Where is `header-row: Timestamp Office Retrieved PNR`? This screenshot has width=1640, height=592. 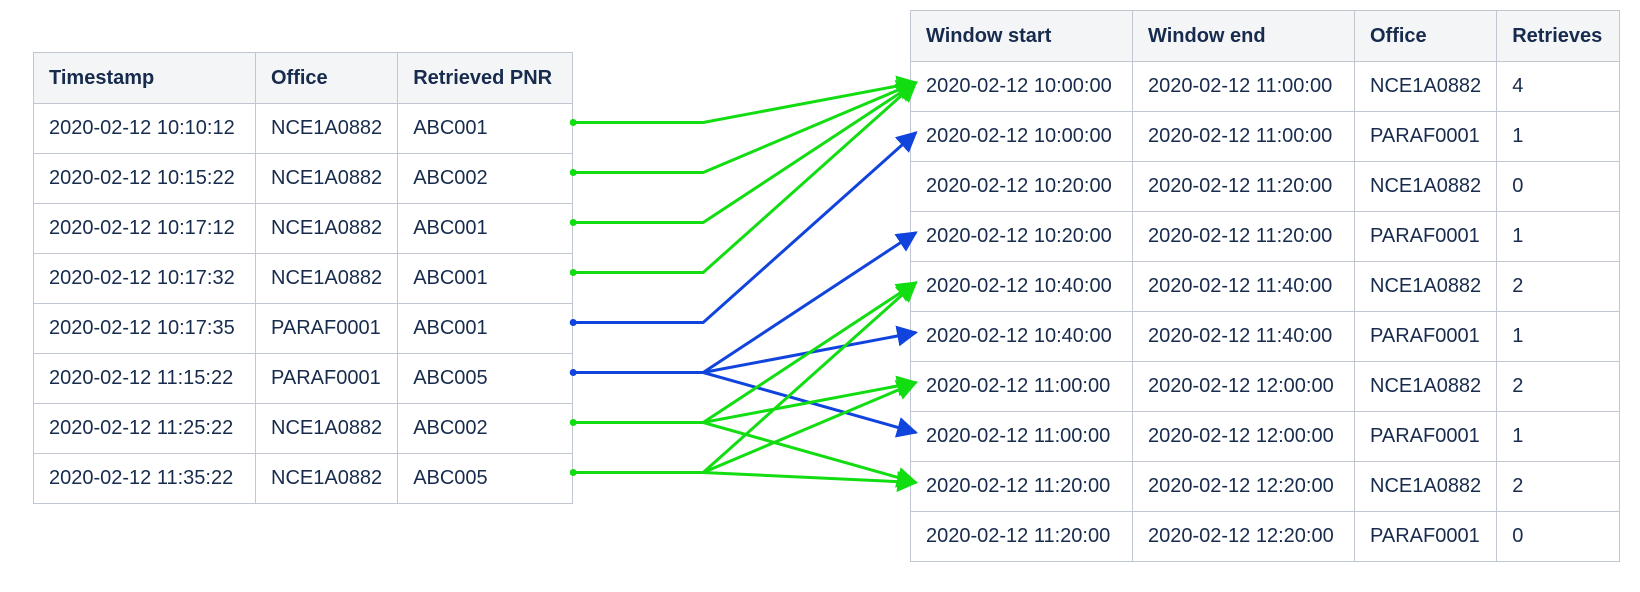 header-row: Timestamp Office Retrieved PNR is located at coordinates (303, 78).